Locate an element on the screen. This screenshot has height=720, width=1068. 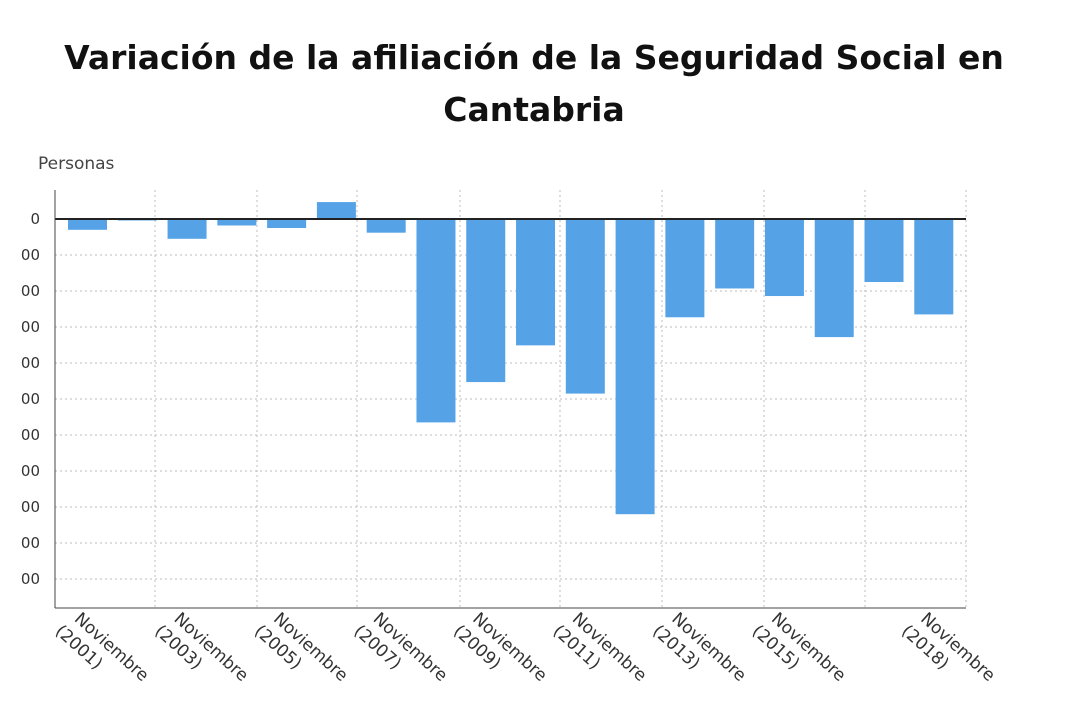
y-tick-label: 0 is located at coordinates (35, 219).